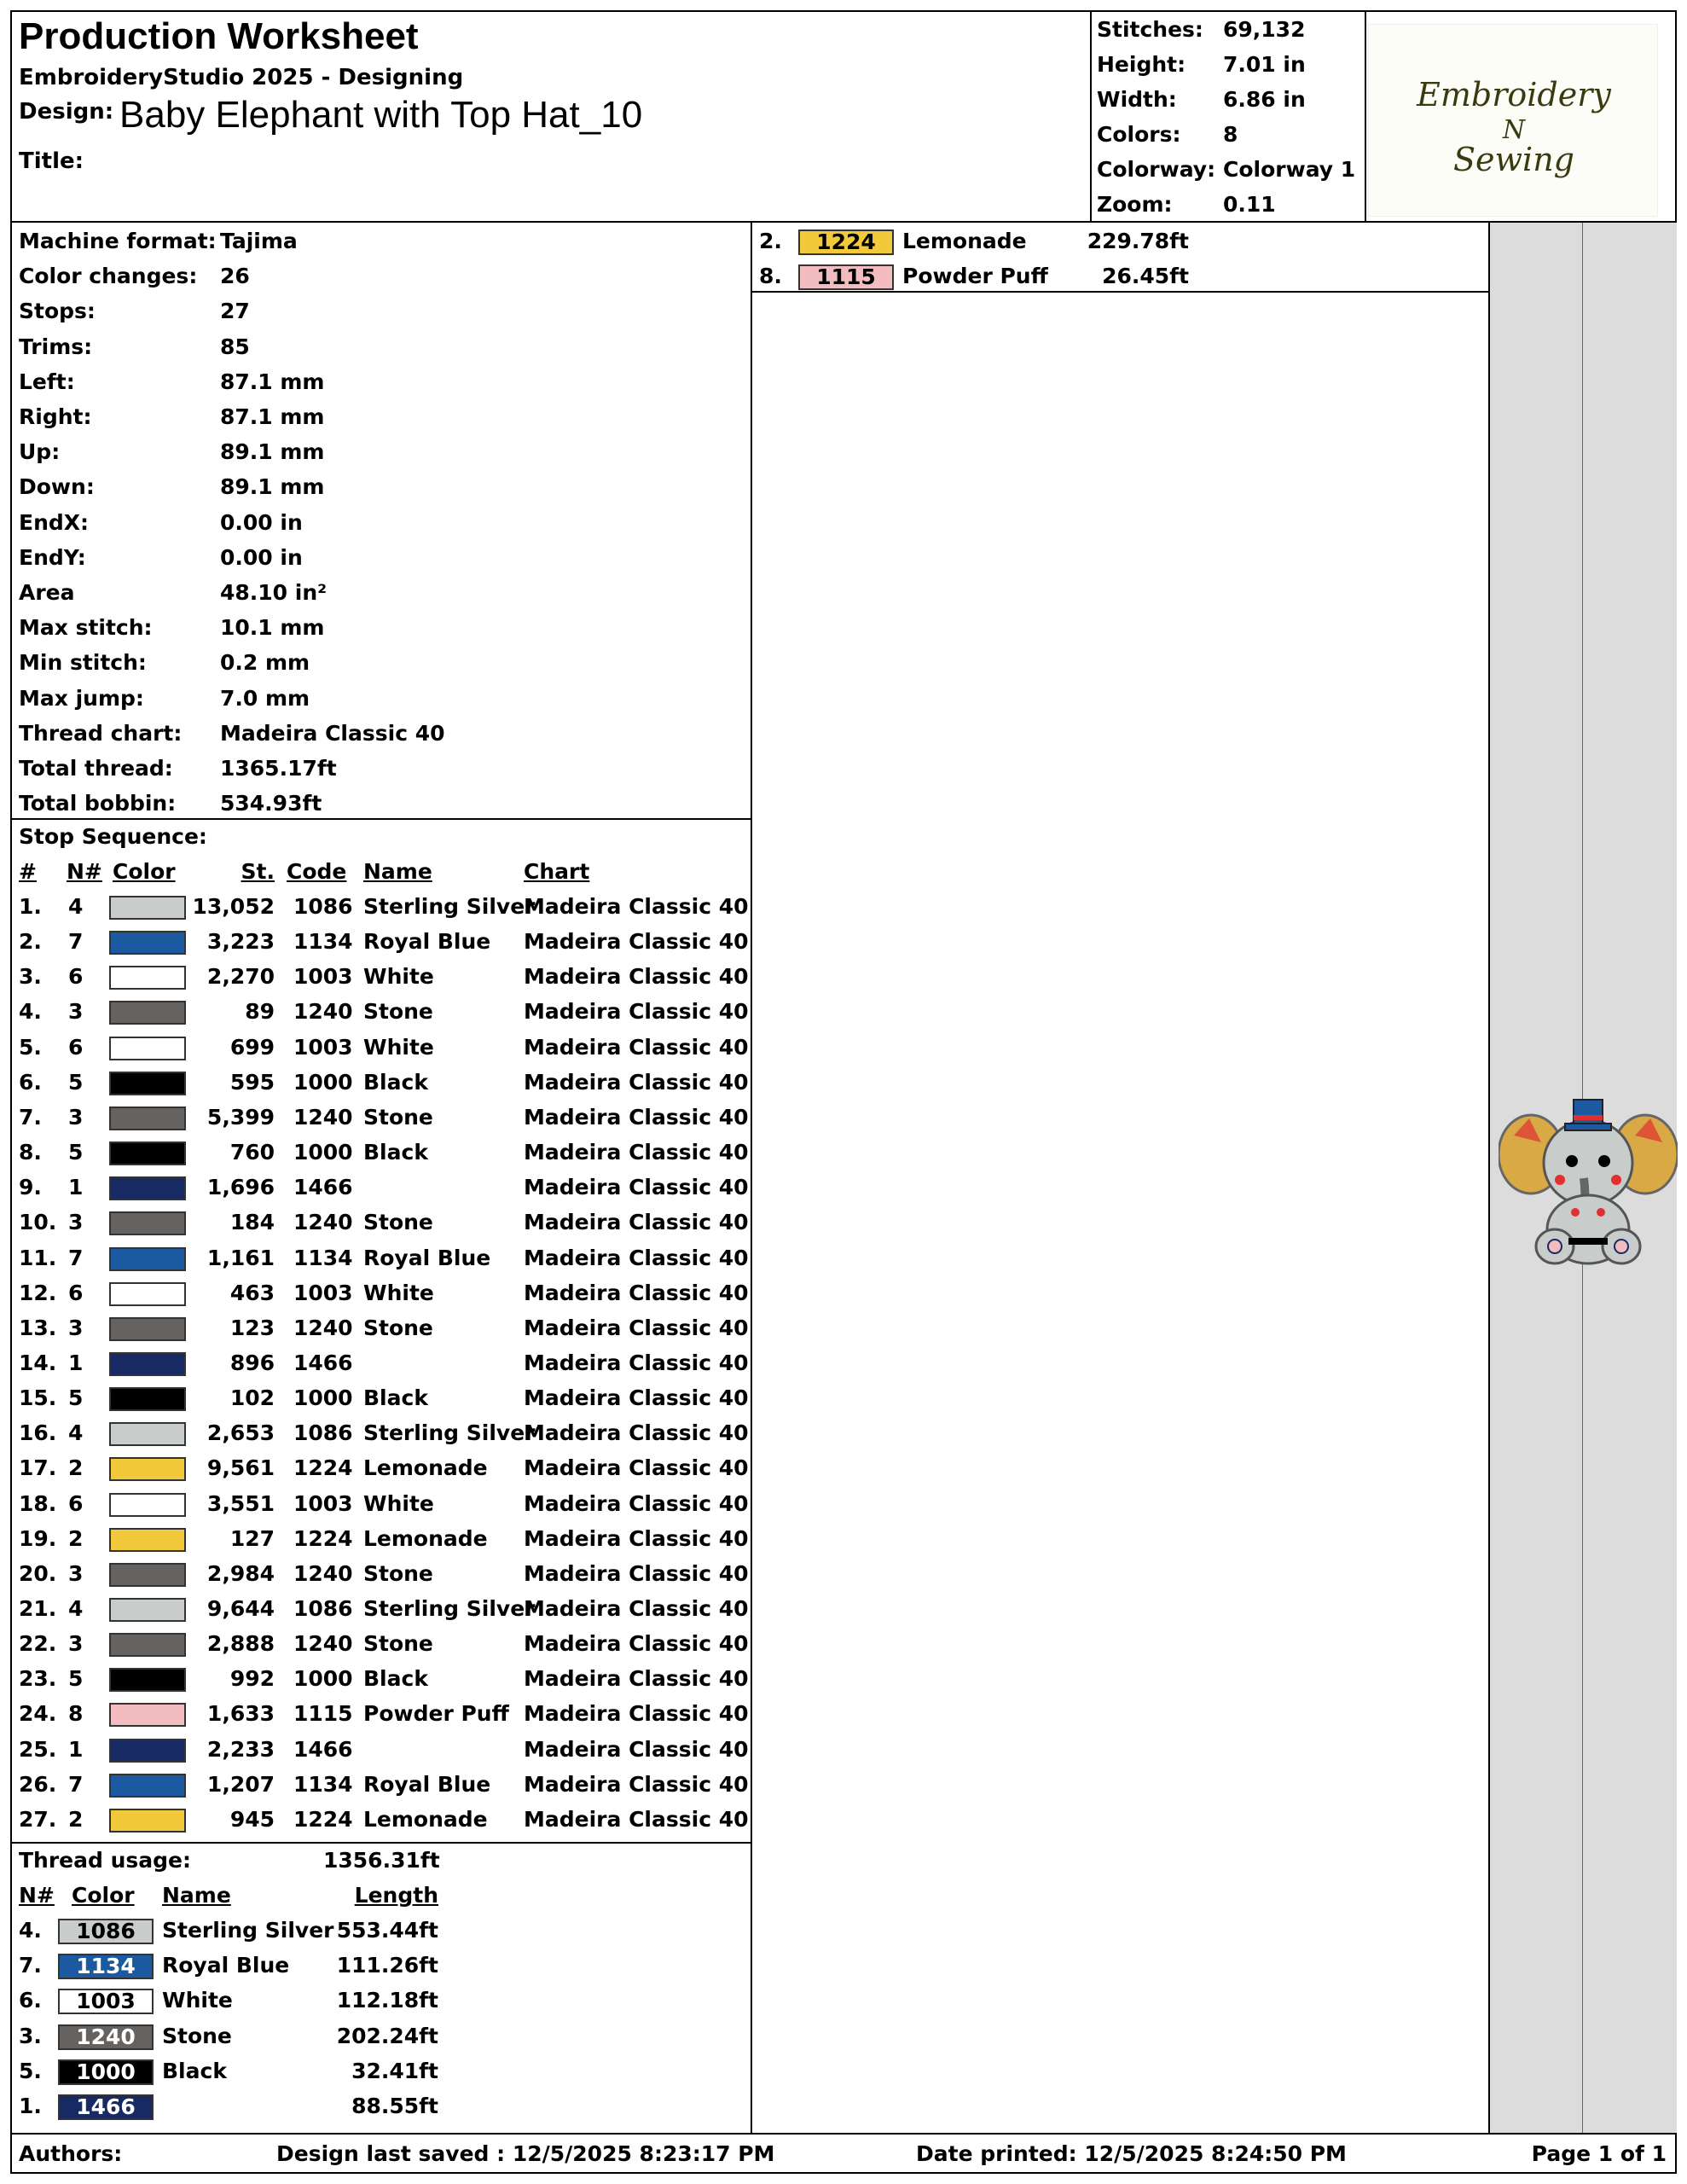 Image resolution: width=1687 pixels, height=2184 pixels. Describe the element at coordinates (83, 663) in the screenshot. I see `machine-stat-label: Min stitch:` at that location.